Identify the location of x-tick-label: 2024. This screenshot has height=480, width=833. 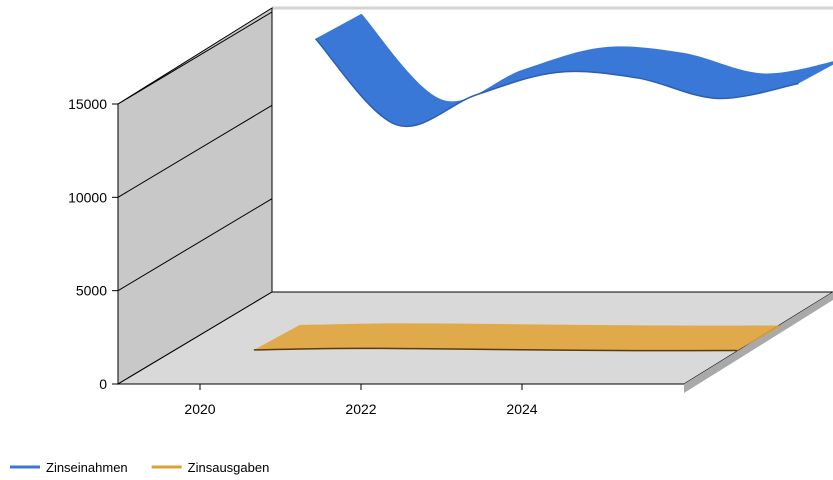
(521, 409).